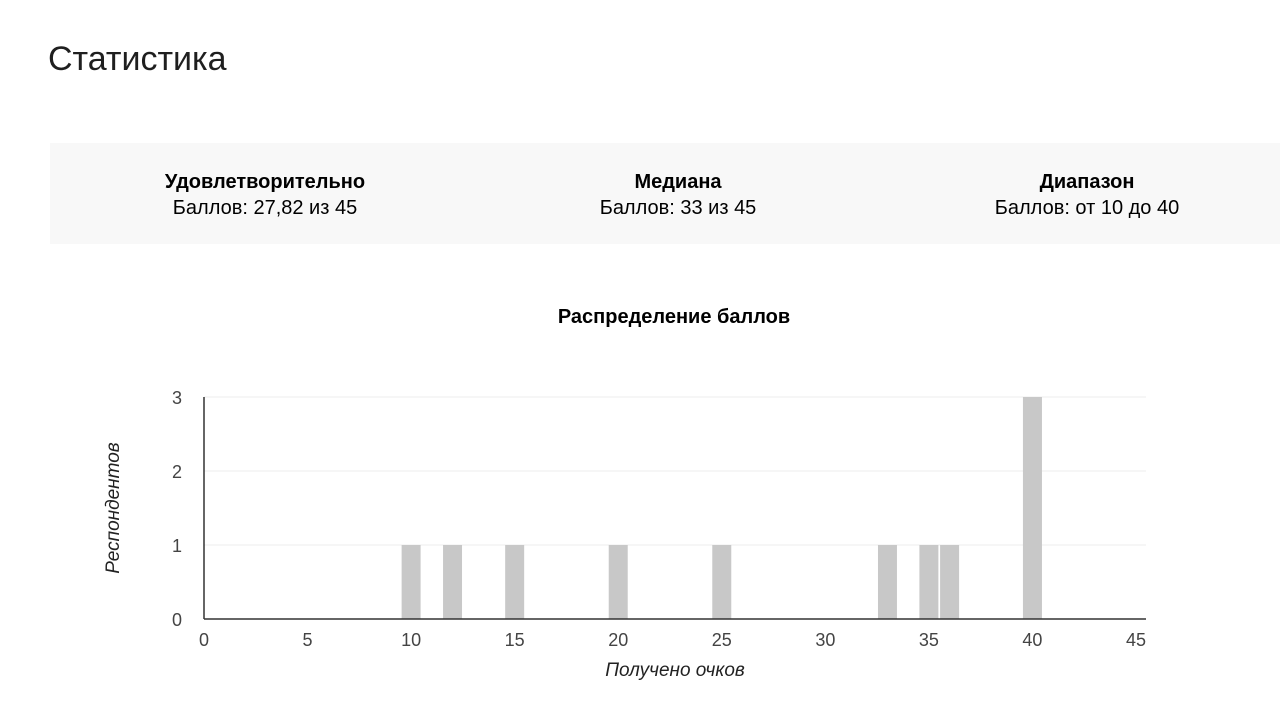 The image size is (1280, 701). Describe the element at coordinates (177, 398) in the screenshot. I see `y-tick-label-3: 3` at that location.